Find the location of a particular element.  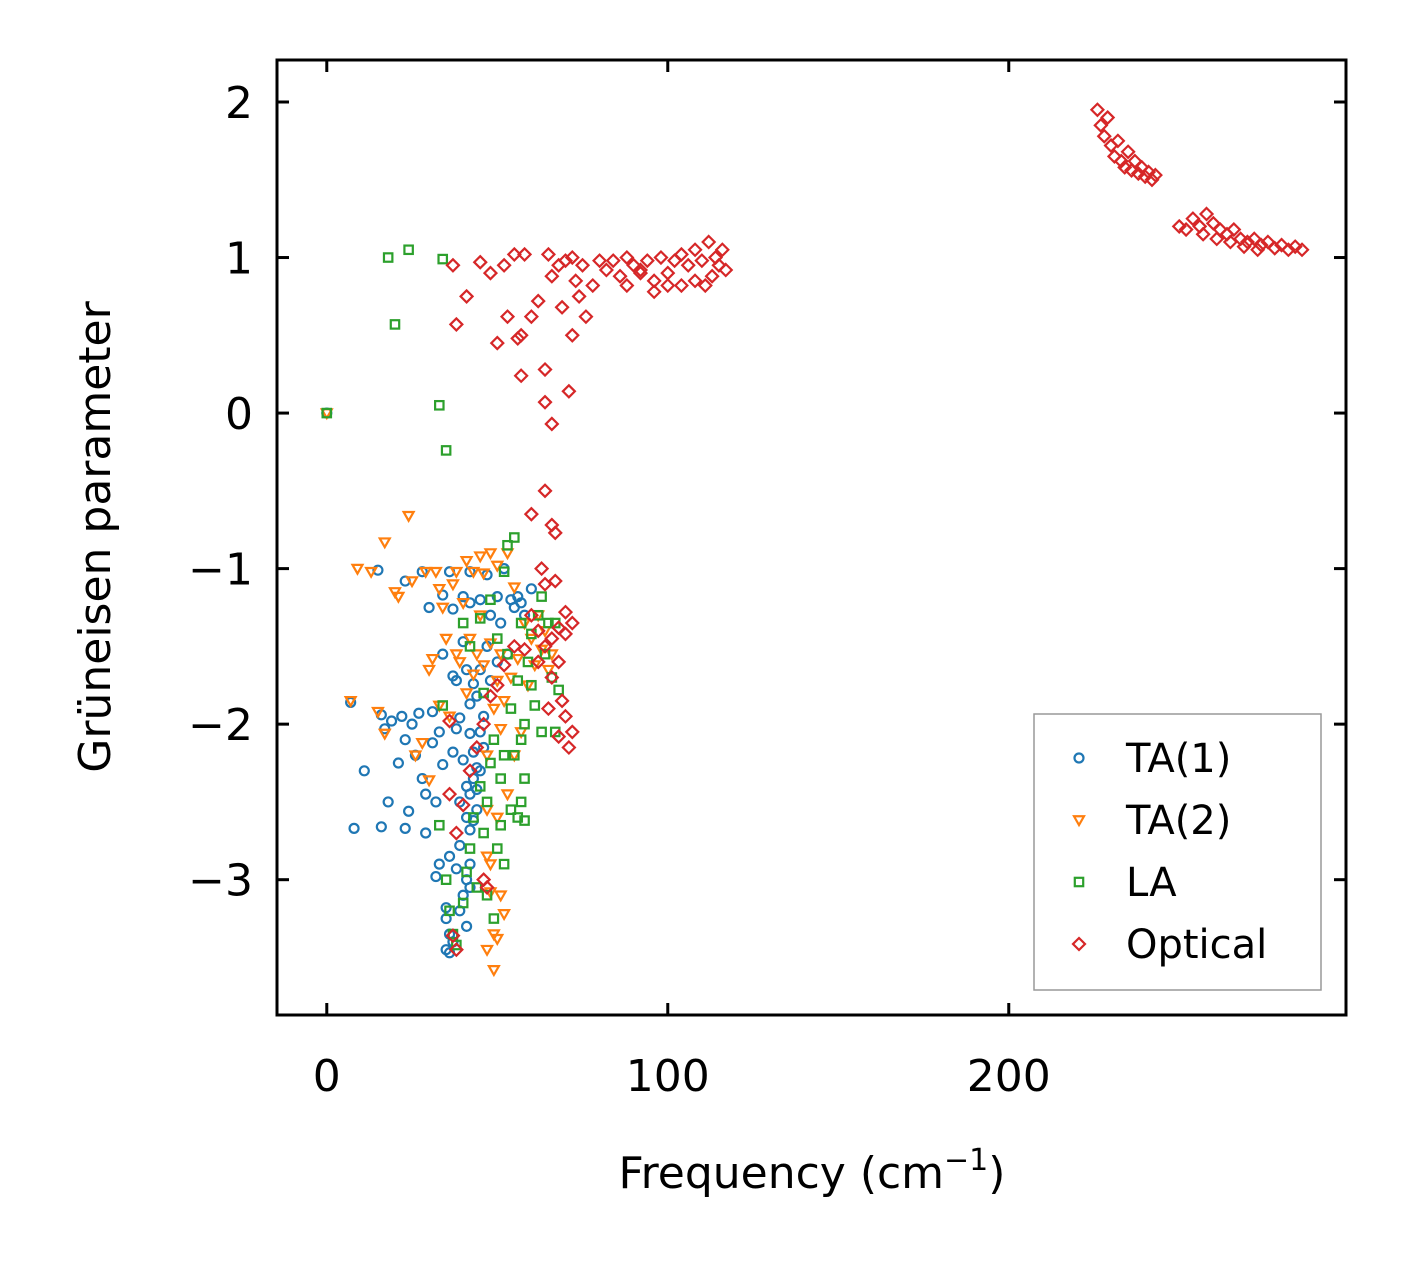

x-tick-label: 100 is located at coordinates (668, 1076).